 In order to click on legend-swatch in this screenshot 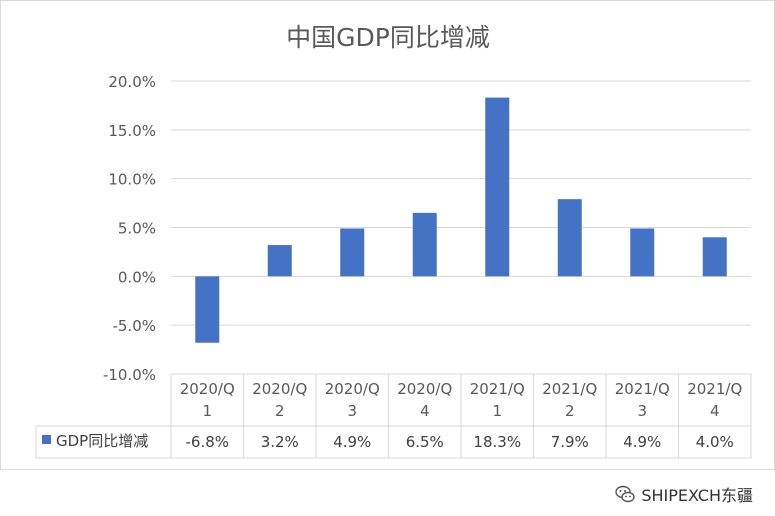, I will do `click(46, 439)`.